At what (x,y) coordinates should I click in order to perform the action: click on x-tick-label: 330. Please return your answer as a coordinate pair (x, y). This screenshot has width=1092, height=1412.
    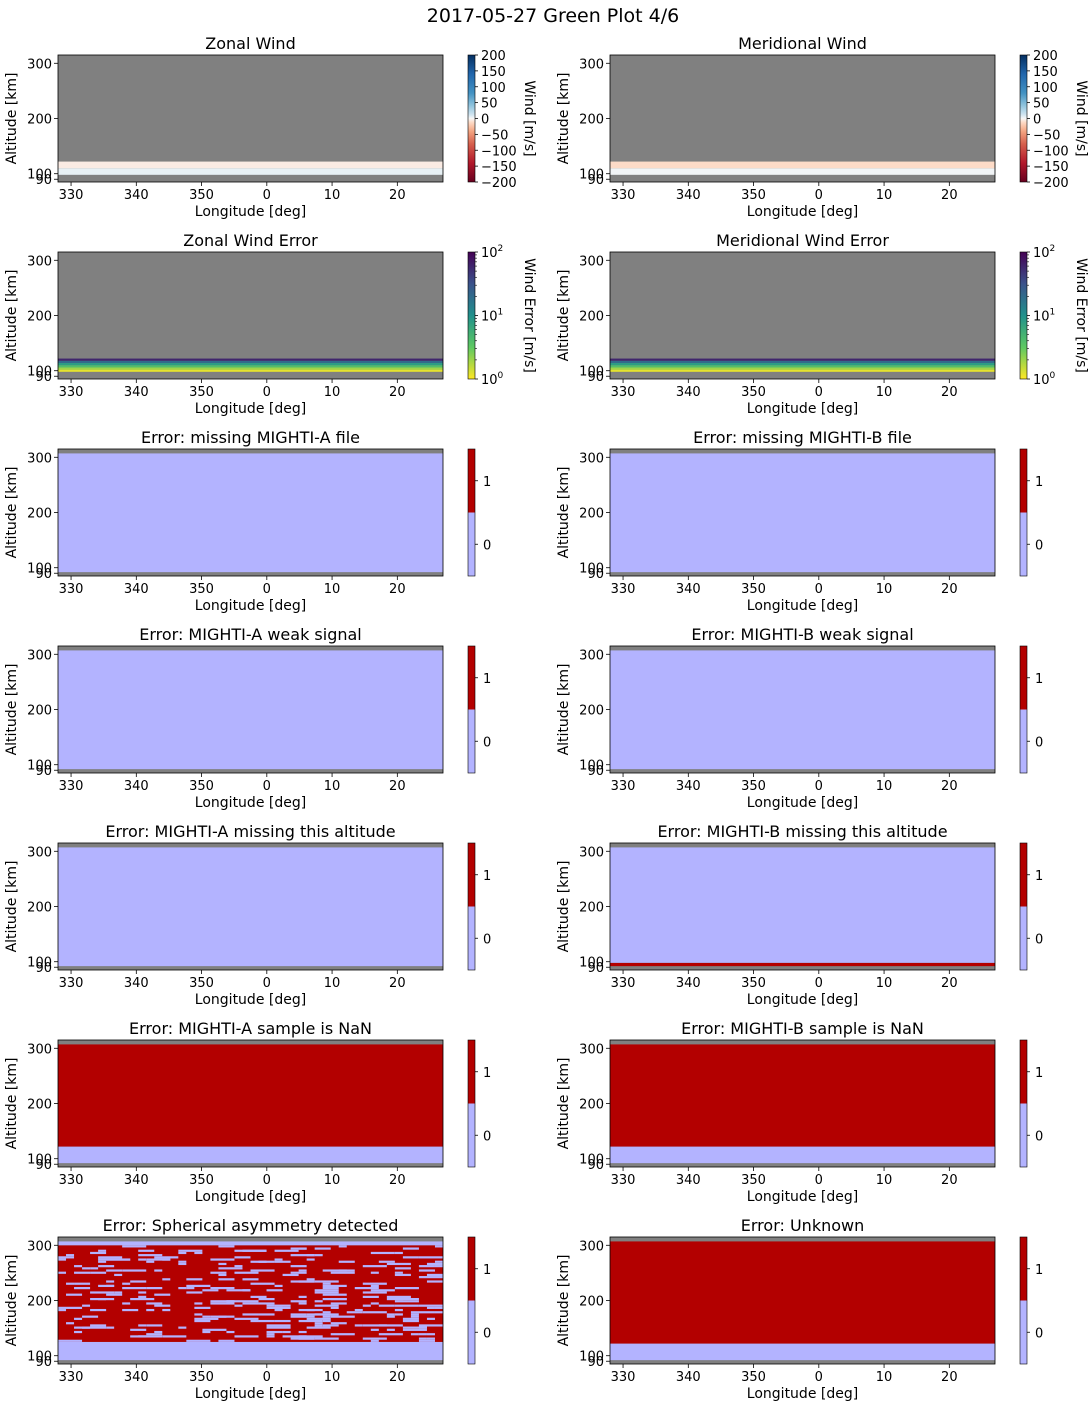
    Looking at the image, I should click on (71, 392).